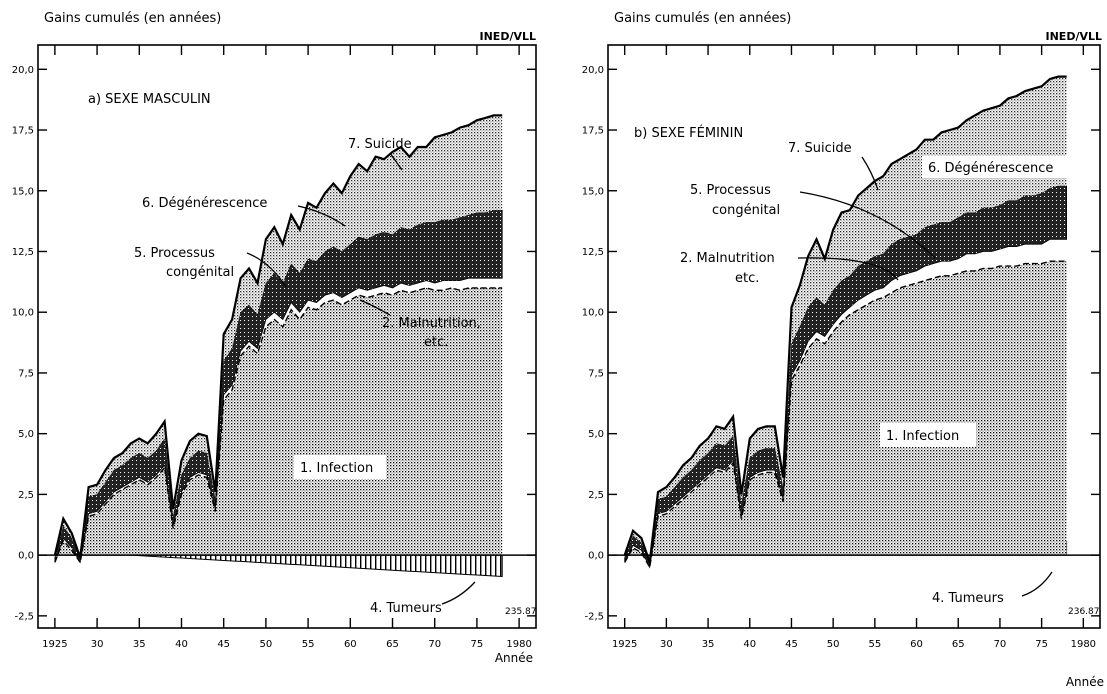 The width and height of the screenshot is (1107, 694). What do you see at coordinates (968, 598) in the screenshot?
I see `panel-b-ann-tumeurs: 4. Tumeurs` at bounding box center [968, 598].